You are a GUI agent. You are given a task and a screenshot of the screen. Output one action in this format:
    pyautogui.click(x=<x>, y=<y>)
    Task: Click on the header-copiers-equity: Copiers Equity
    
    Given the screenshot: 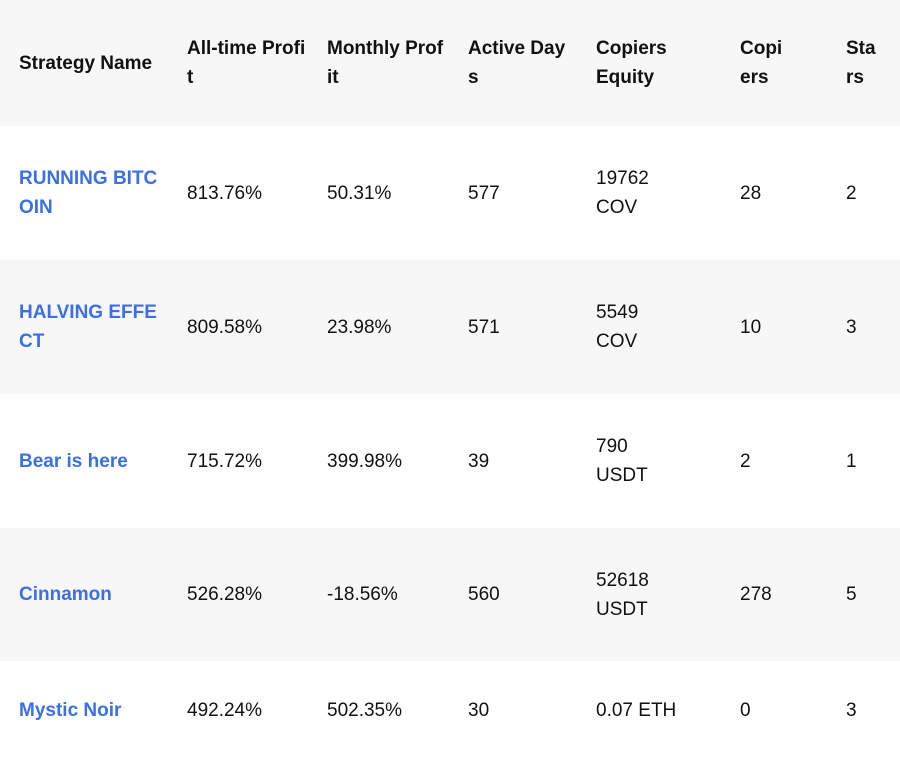 What is the action you would take?
    pyautogui.click(x=631, y=63)
    